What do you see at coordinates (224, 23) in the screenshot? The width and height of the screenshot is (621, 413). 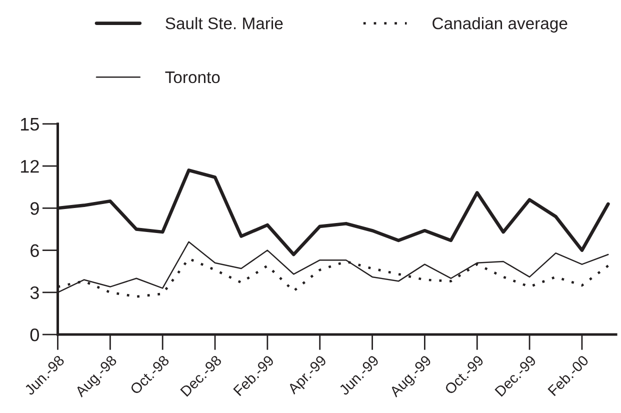 I see `legend-label: Sault Ste. Marie` at bounding box center [224, 23].